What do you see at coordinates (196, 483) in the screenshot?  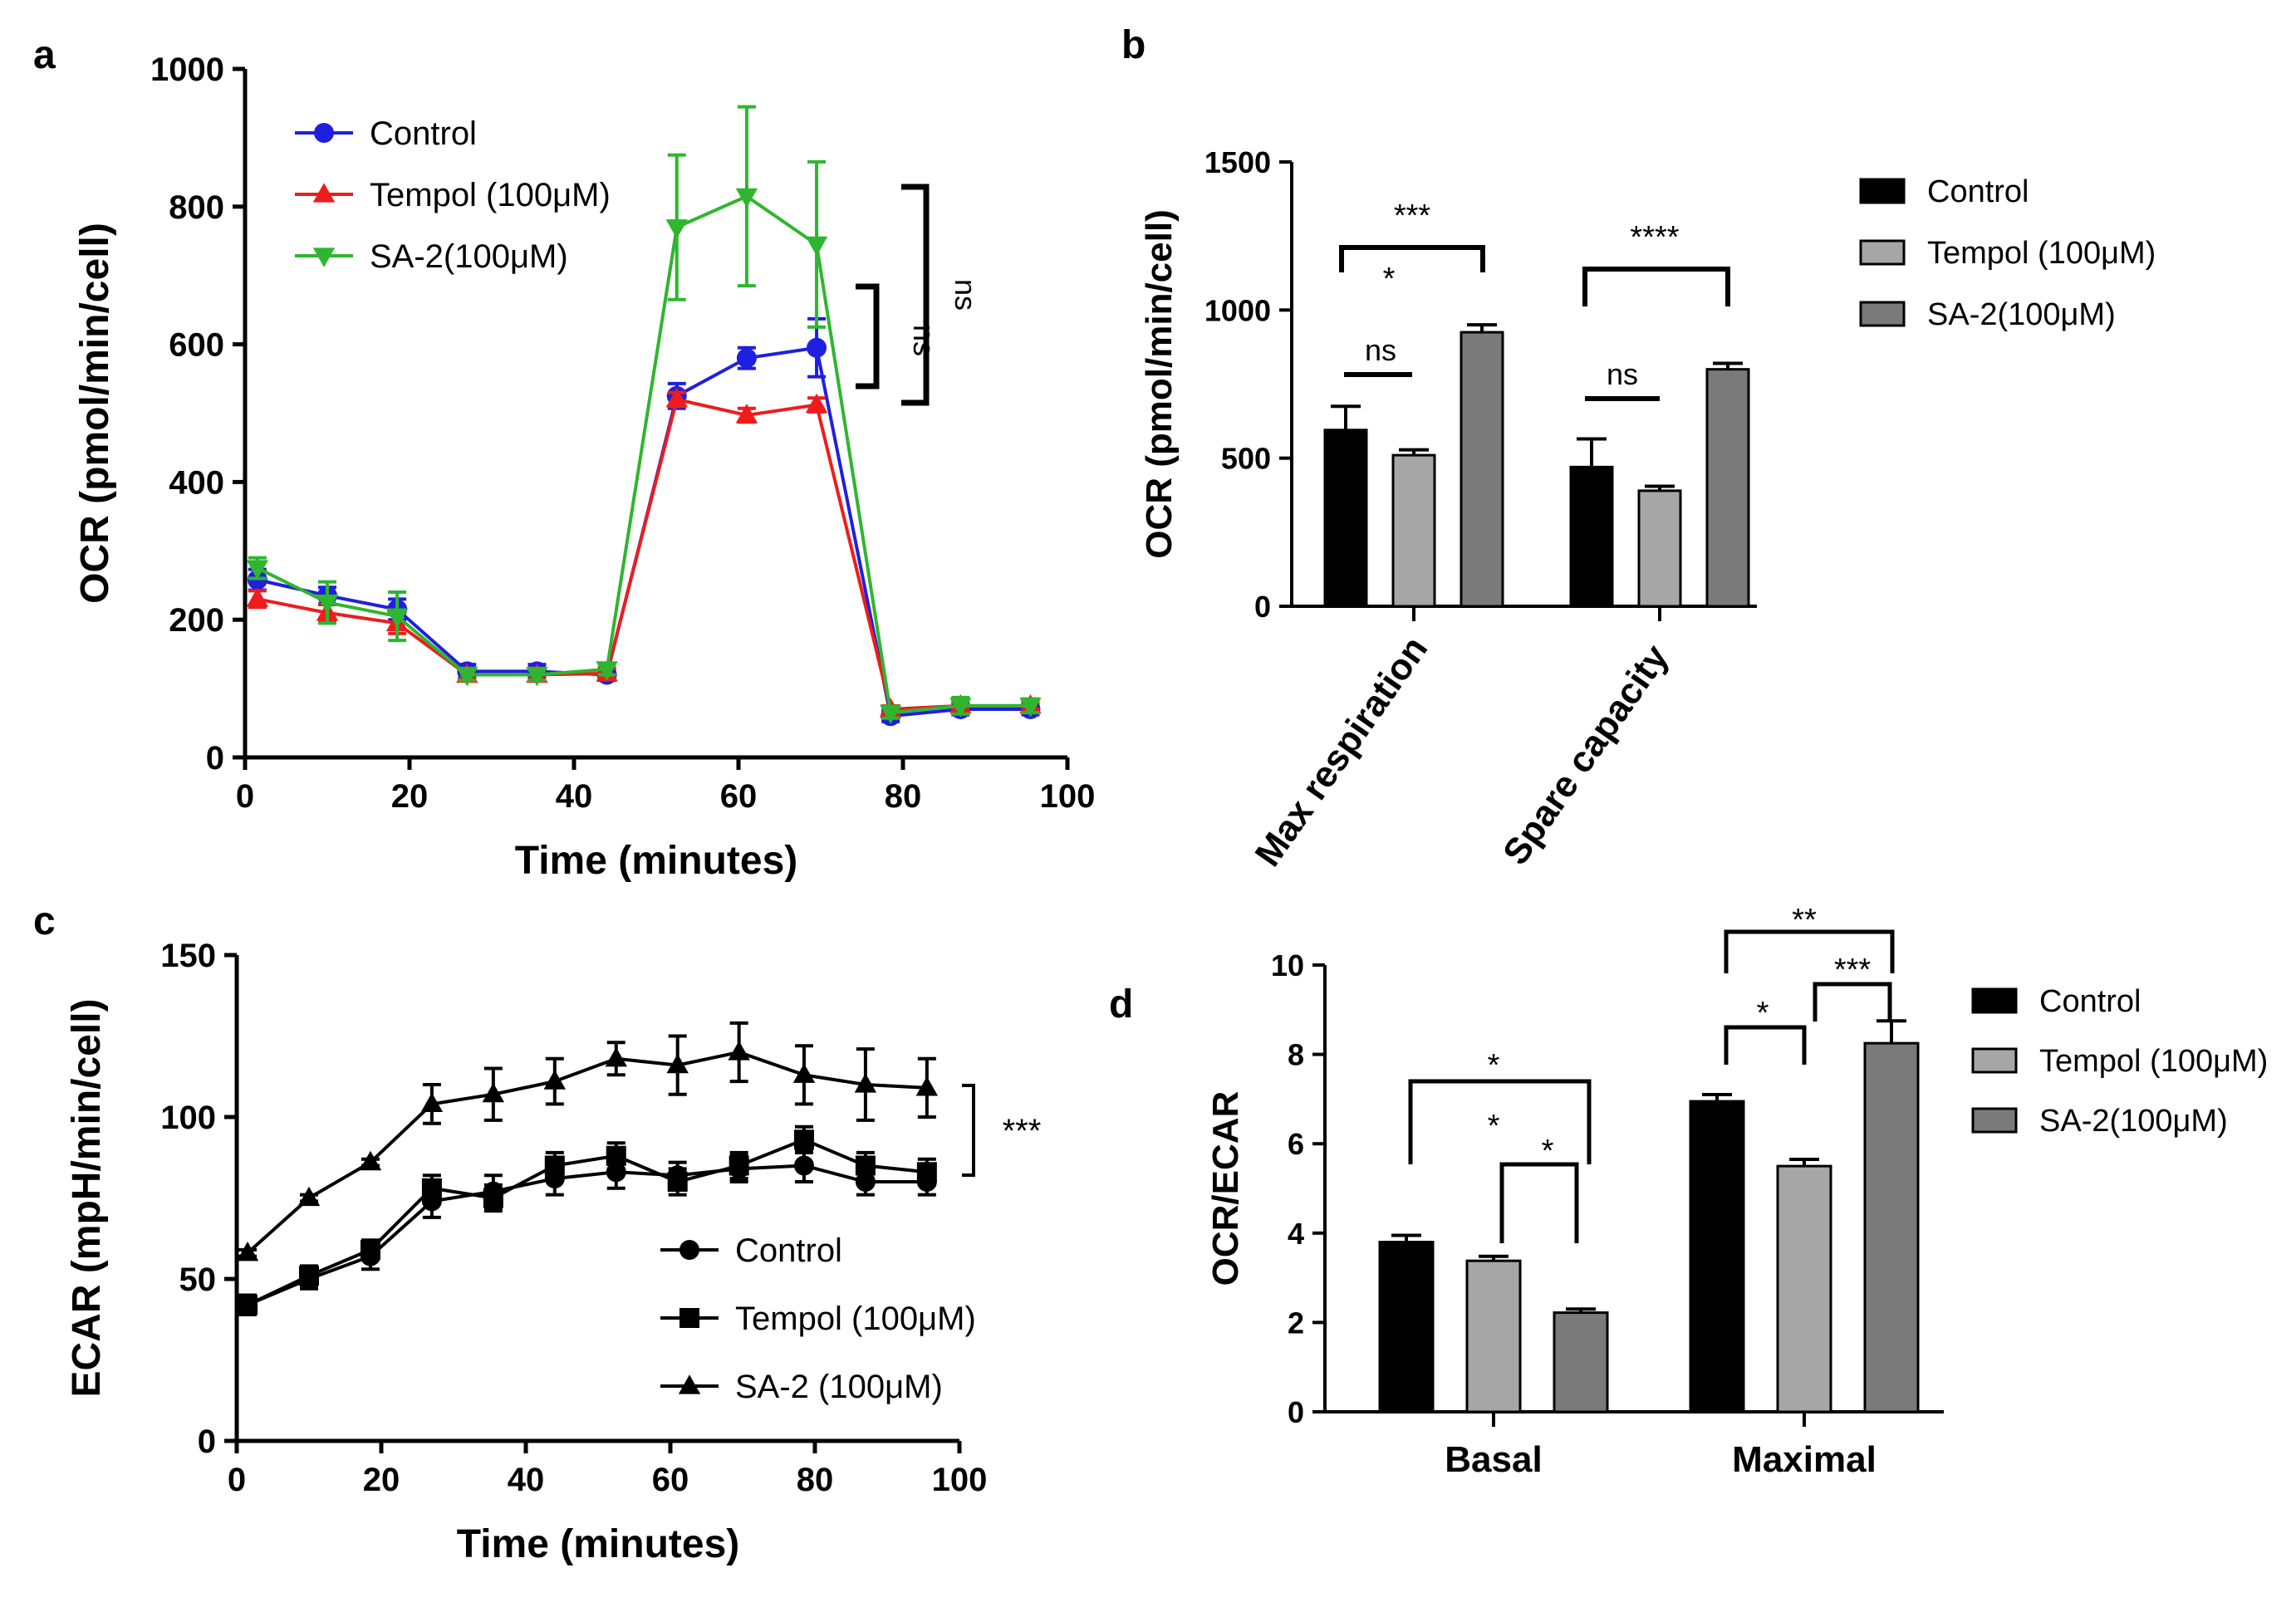 I see `y-tick-label: 400` at bounding box center [196, 483].